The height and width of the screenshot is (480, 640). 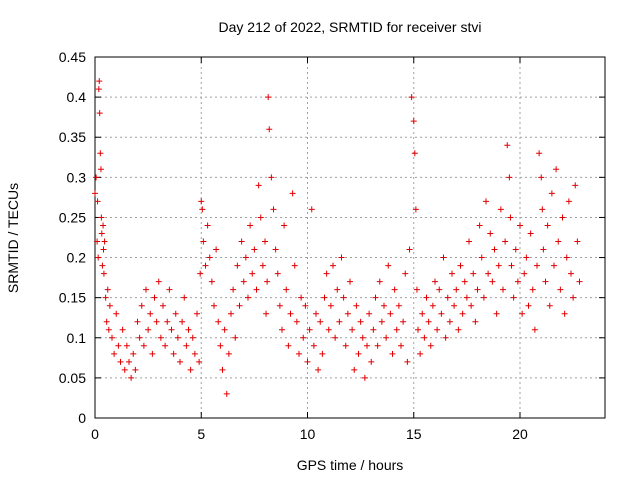 What do you see at coordinates (72, 217) in the screenshot?
I see `y-tick-label: 0.25` at bounding box center [72, 217].